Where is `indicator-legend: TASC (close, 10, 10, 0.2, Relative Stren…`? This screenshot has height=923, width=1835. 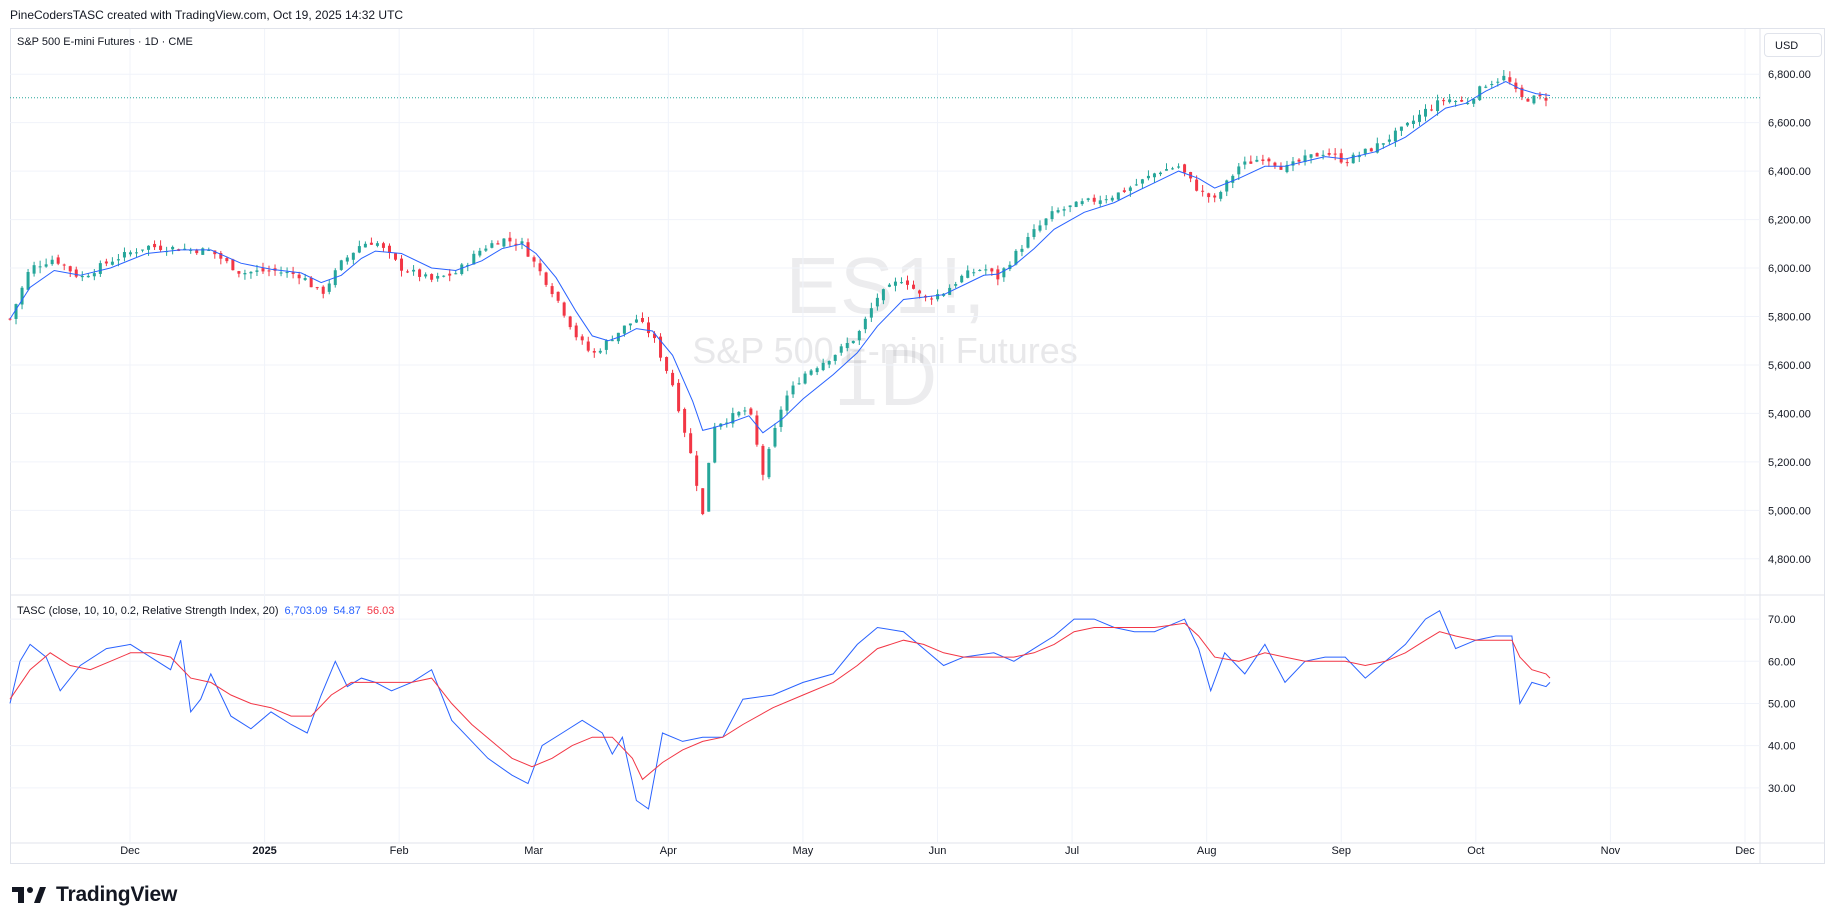
indicator-legend: TASC (close, 10, 10, 0.2, Relative Stren… is located at coordinates (205, 611).